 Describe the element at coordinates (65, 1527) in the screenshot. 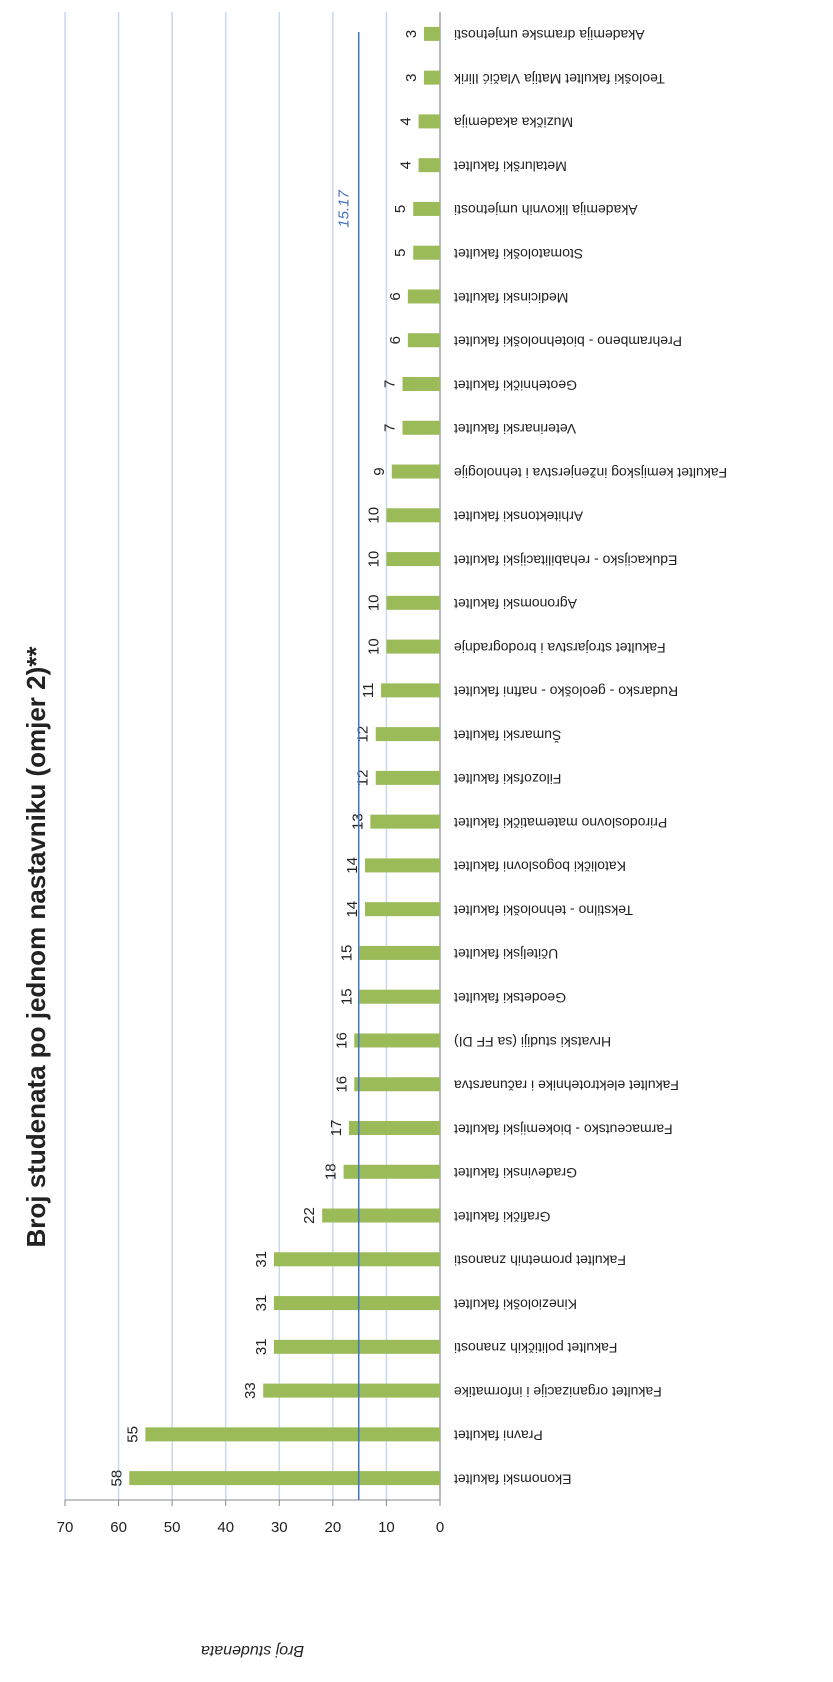

I see `y-tick-label: 70` at that location.